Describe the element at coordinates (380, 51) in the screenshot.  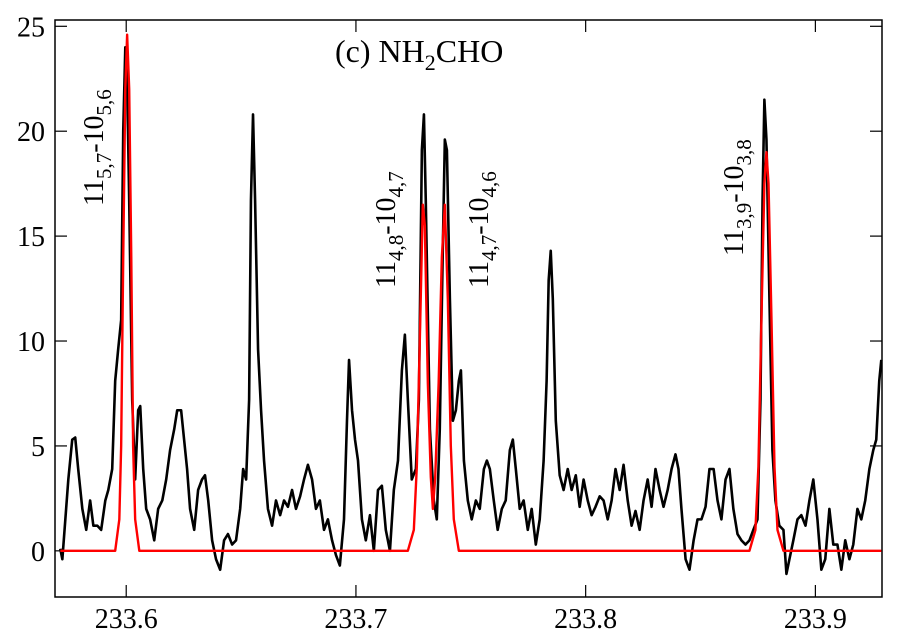
I see `title-part: (c) NH` at that location.